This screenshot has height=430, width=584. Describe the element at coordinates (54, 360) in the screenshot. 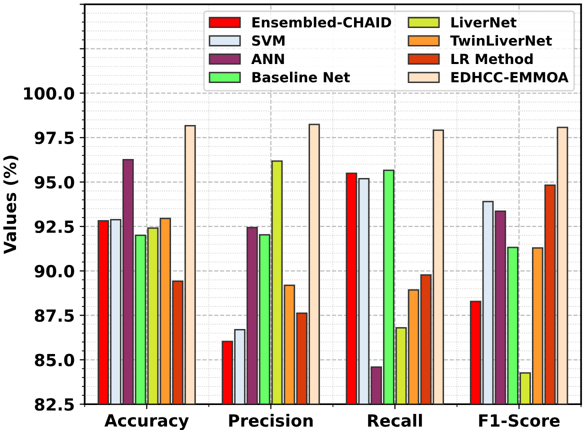

I see `y-tick-label: 85.0` at that location.